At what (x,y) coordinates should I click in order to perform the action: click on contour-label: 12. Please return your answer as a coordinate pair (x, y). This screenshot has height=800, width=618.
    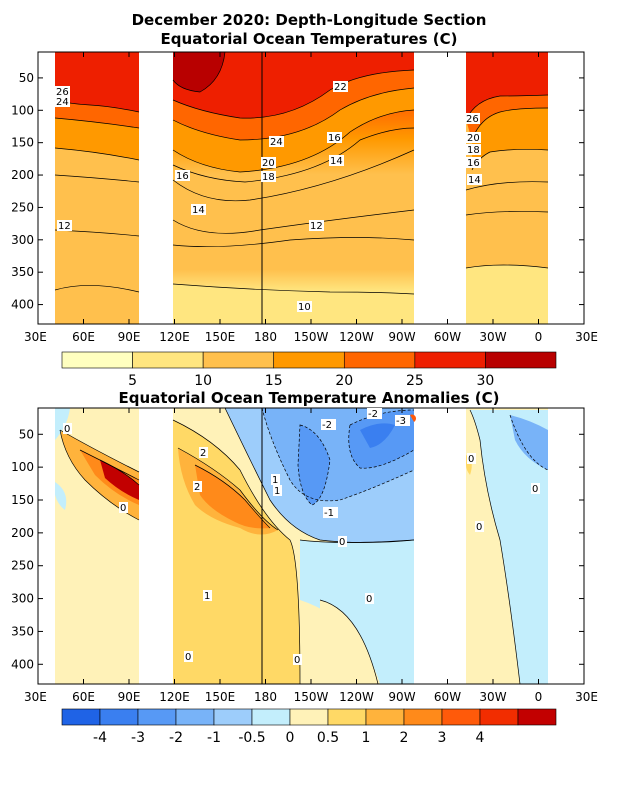
    Looking at the image, I should click on (316, 226).